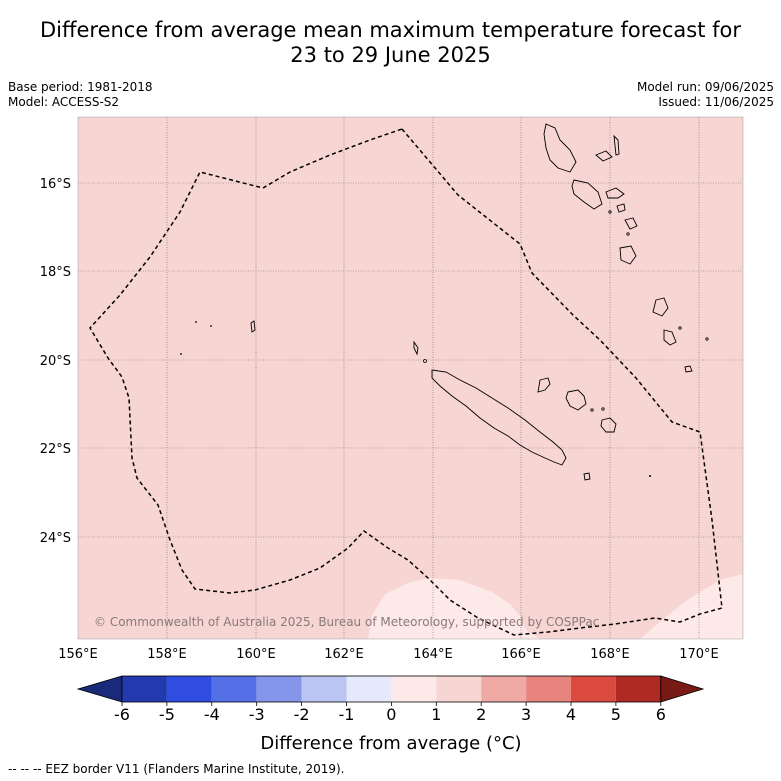 Image resolution: width=781 pixels, height=781 pixels. I want to click on colorbar-tick-label: 3, so click(526, 714).